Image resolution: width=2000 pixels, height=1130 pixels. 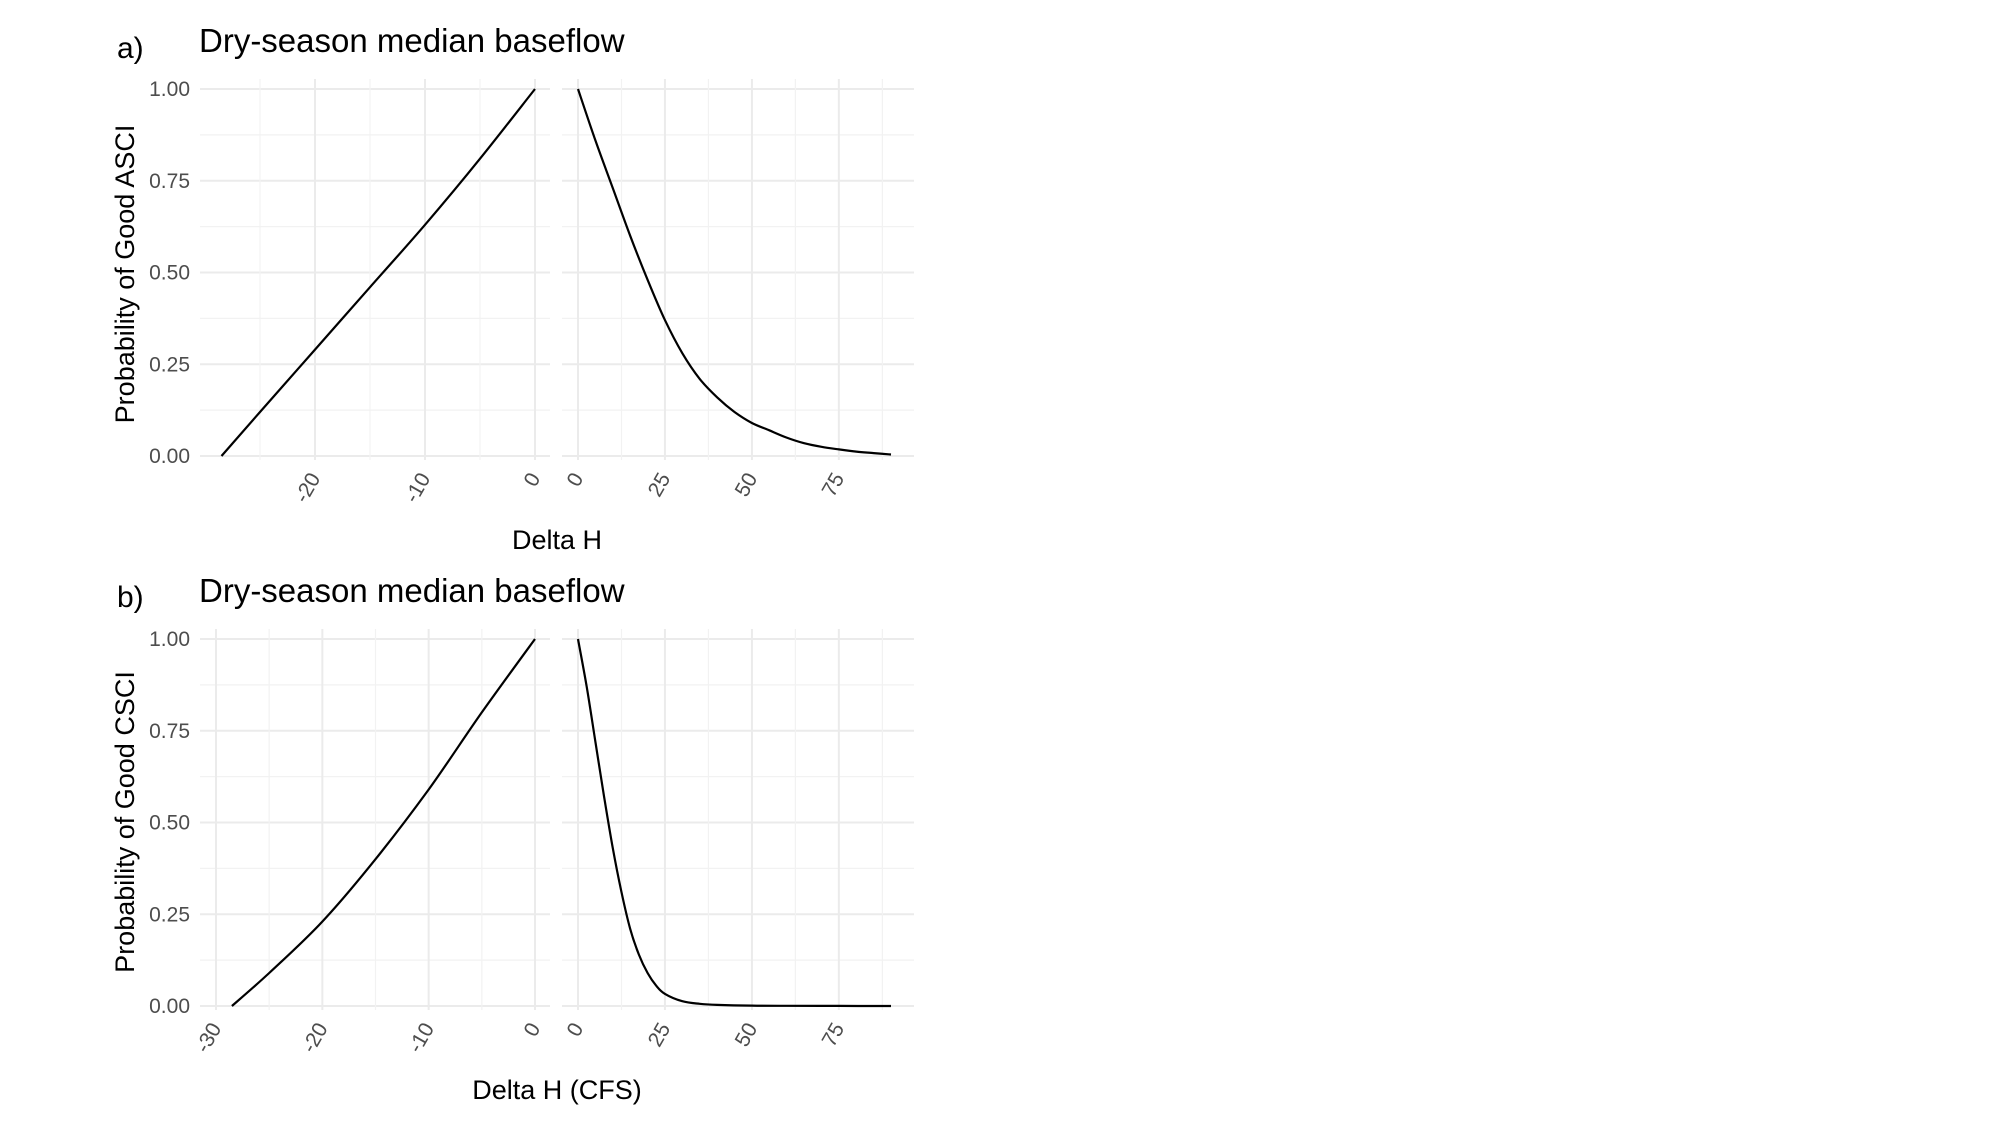 I want to click on x-tick-label: -30, so click(x=208, y=1038).